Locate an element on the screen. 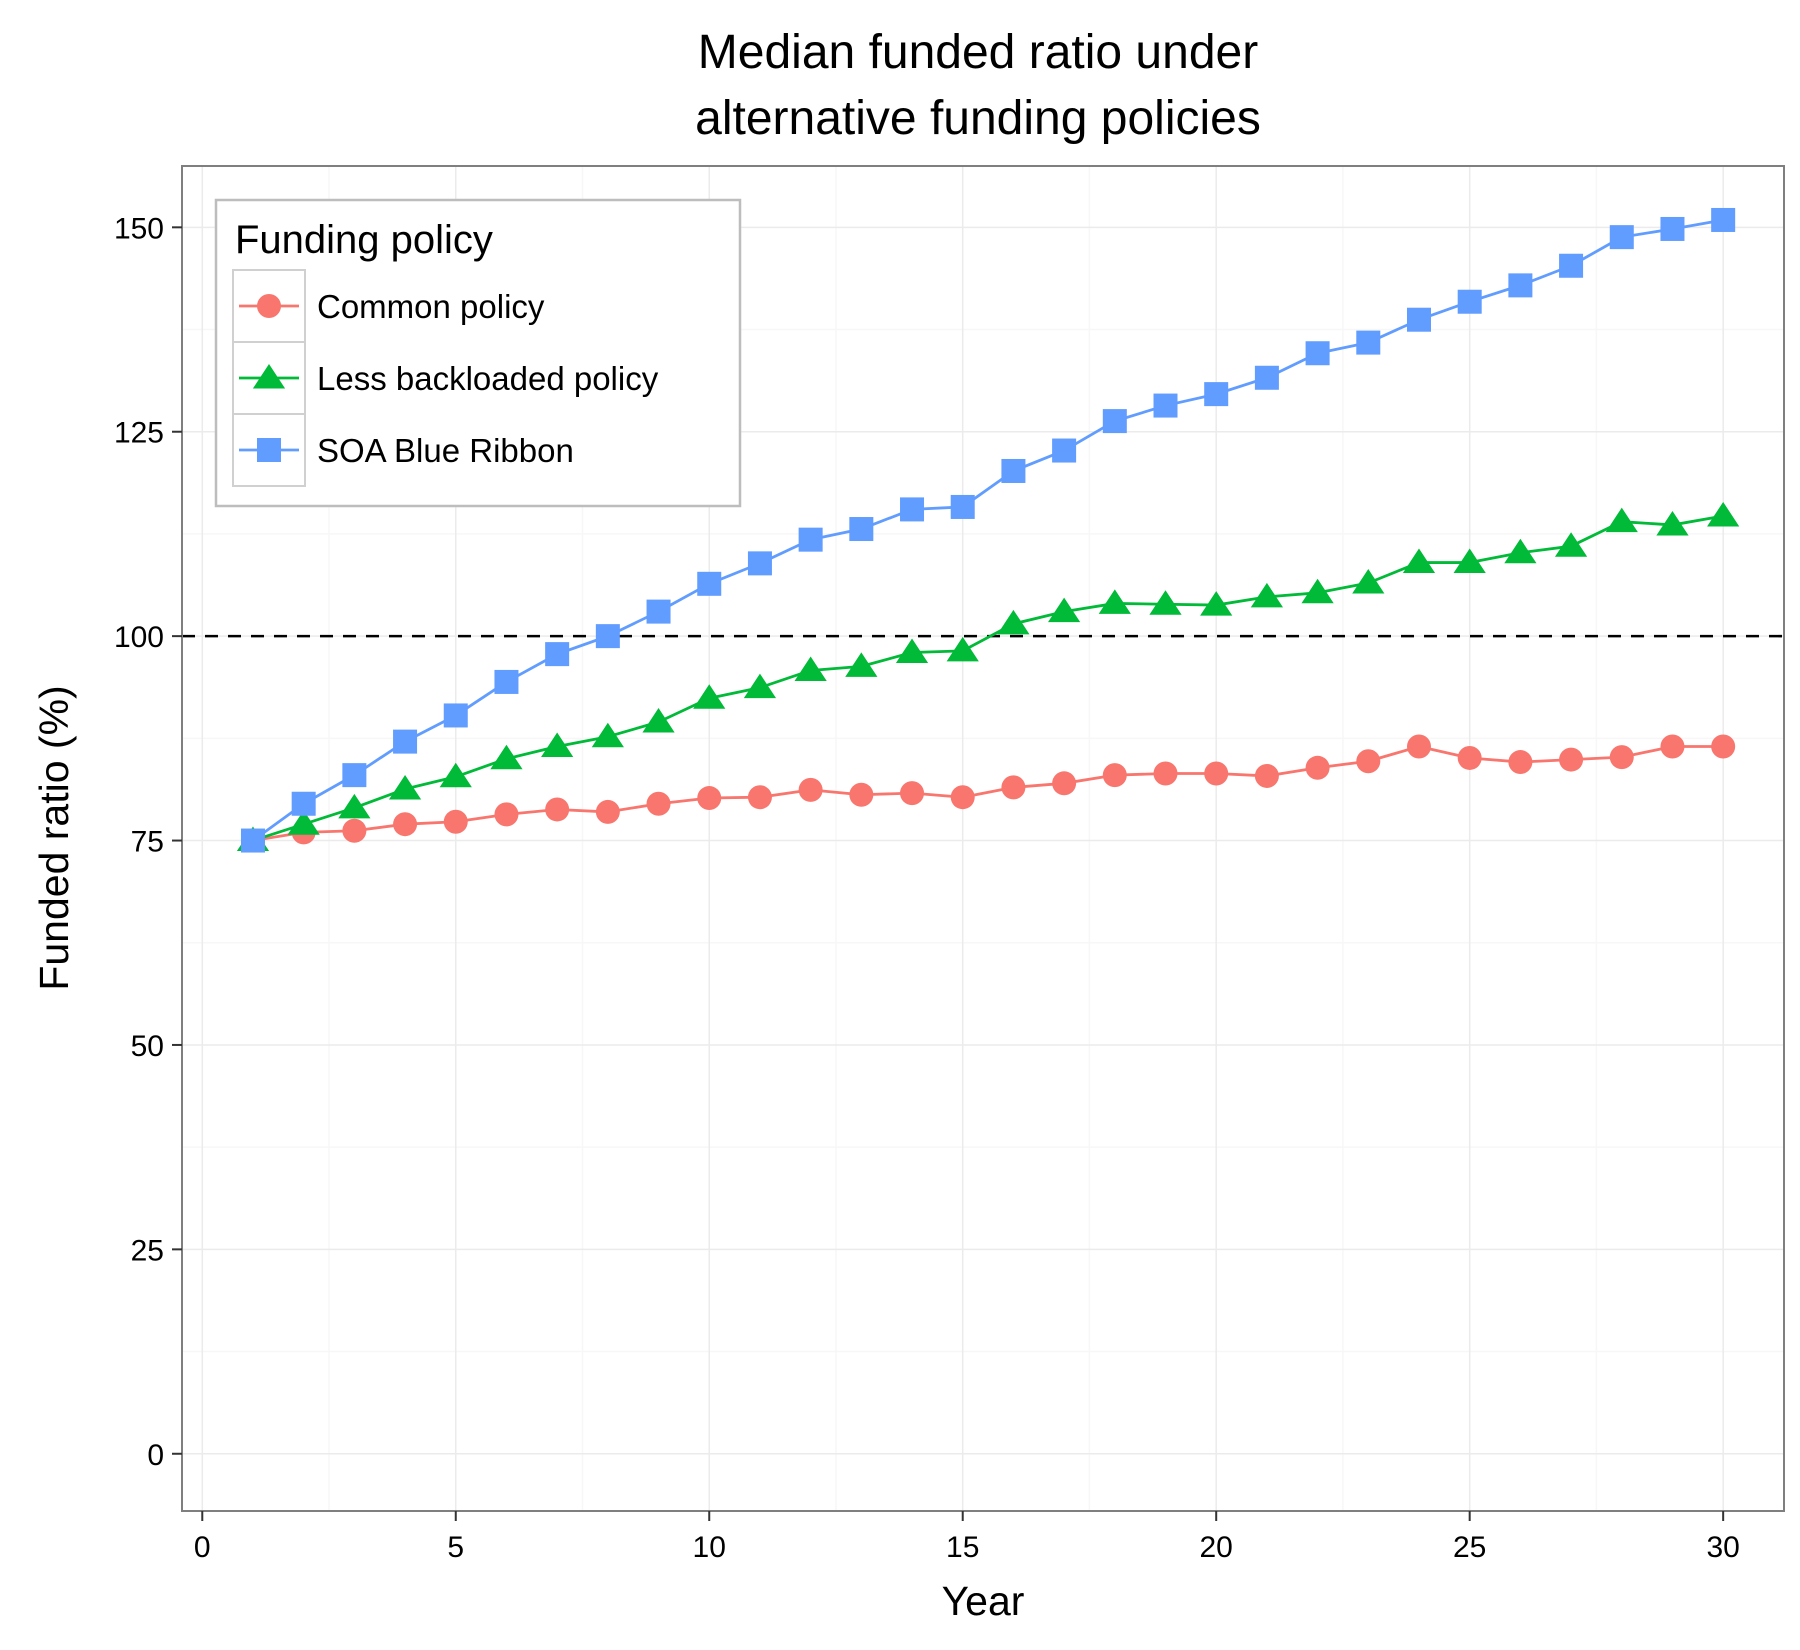 The image size is (1800, 1650). legend-title: Funding policy is located at coordinates (364, 240).